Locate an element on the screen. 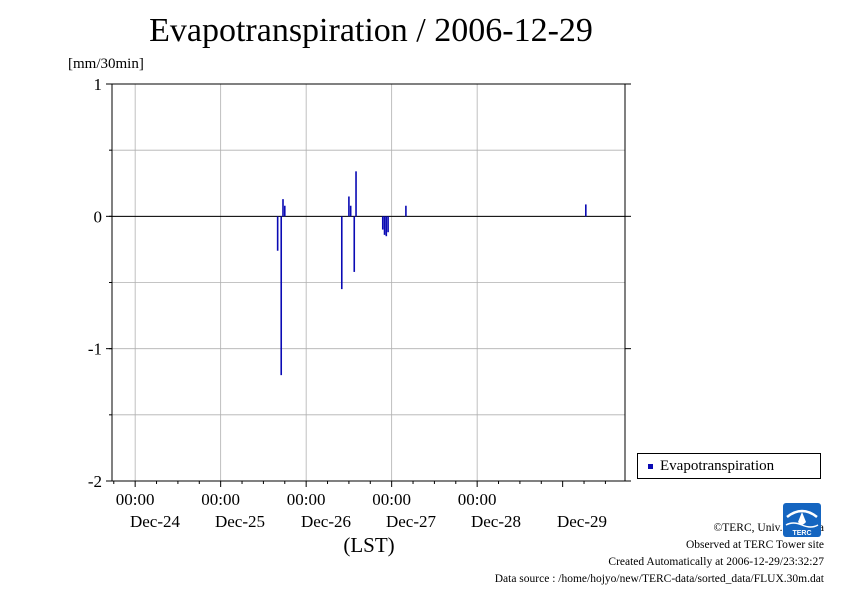 Image resolution: width=842 pixels, height=595 pixels. y-tick-label: -2 is located at coordinates (95, 481).